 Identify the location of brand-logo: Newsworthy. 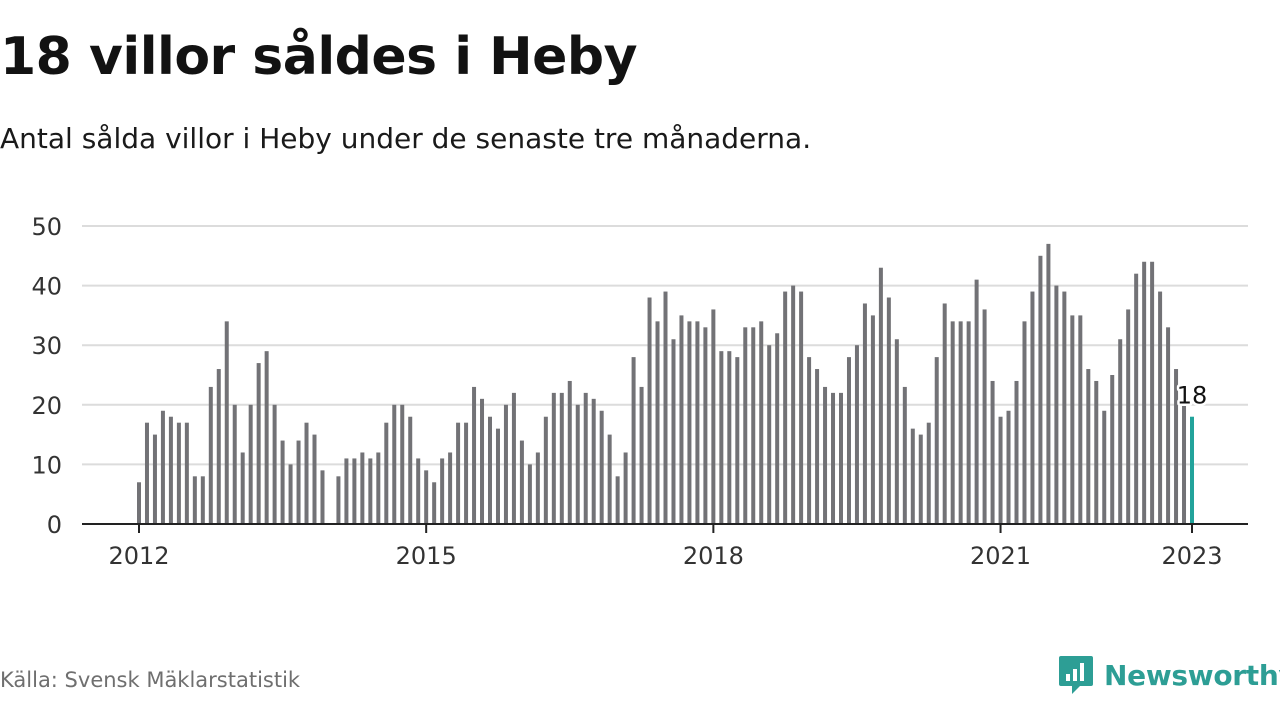
(1169, 675).